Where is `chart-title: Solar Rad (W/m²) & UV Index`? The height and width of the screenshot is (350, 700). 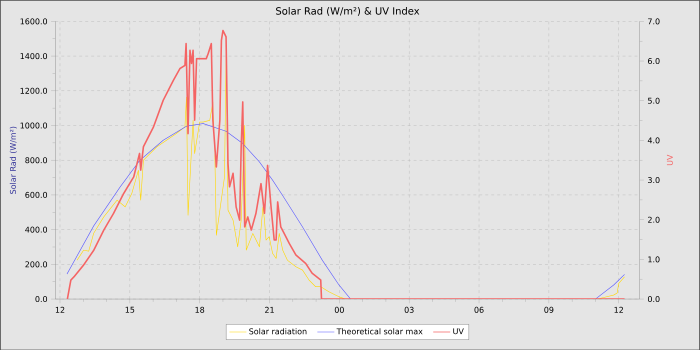 chart-title: Solar Rad (W/m²) & UV Index is located at coordinates (348, 11).